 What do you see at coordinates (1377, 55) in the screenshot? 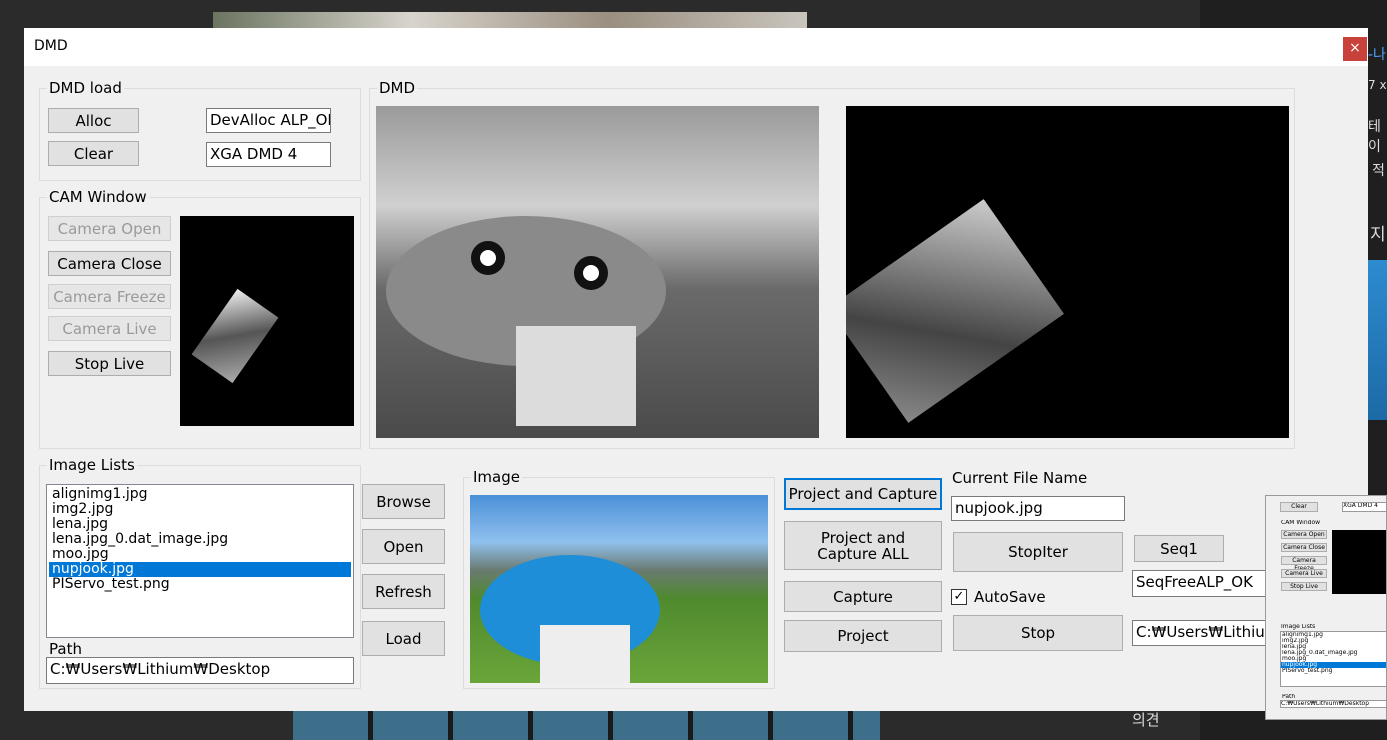
I see `bg-text: -나` at bounding box center [1377, 55].